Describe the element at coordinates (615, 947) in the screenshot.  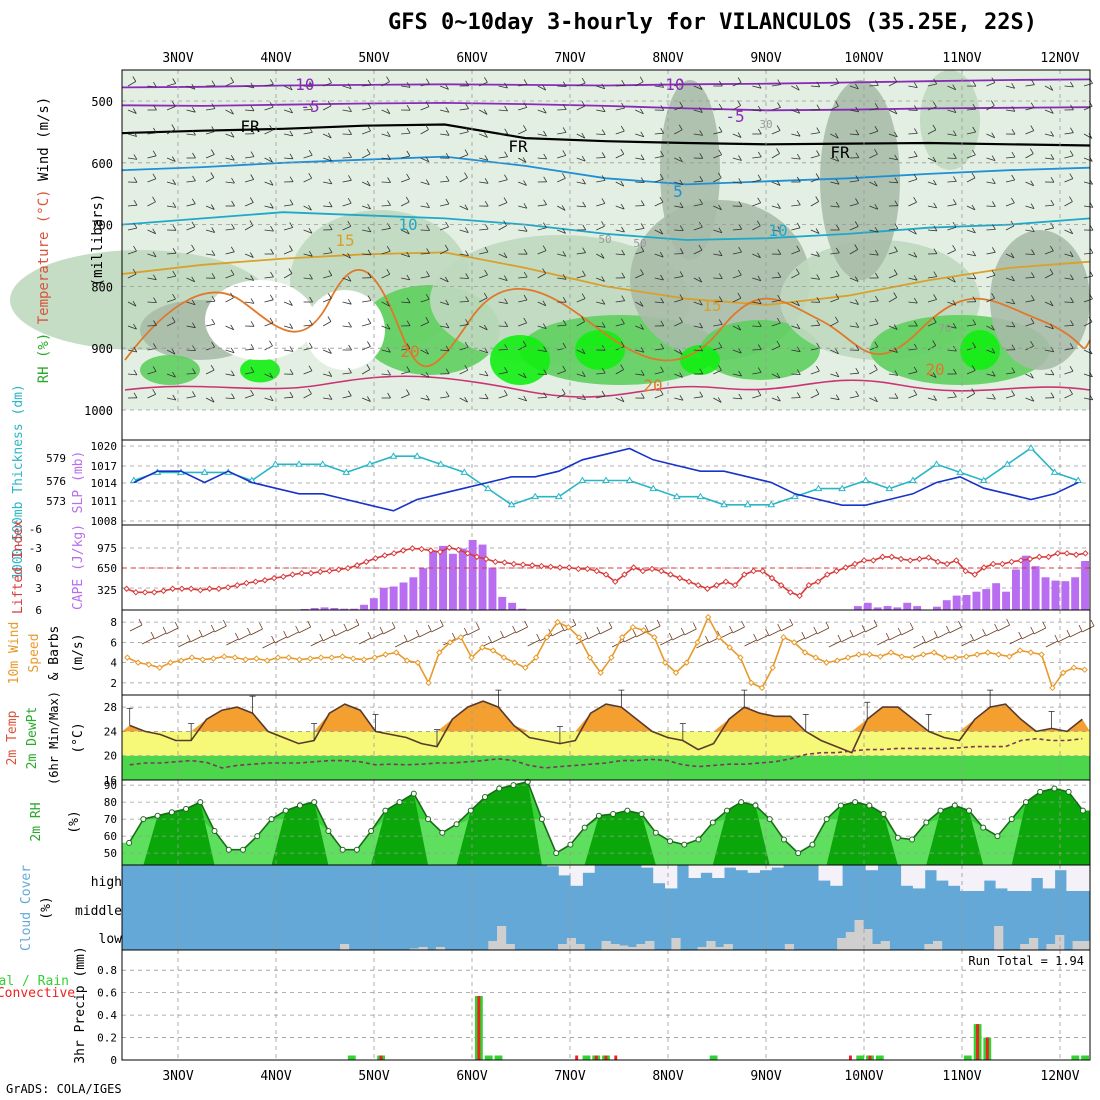
I see `low-cloud-bar` at that location.